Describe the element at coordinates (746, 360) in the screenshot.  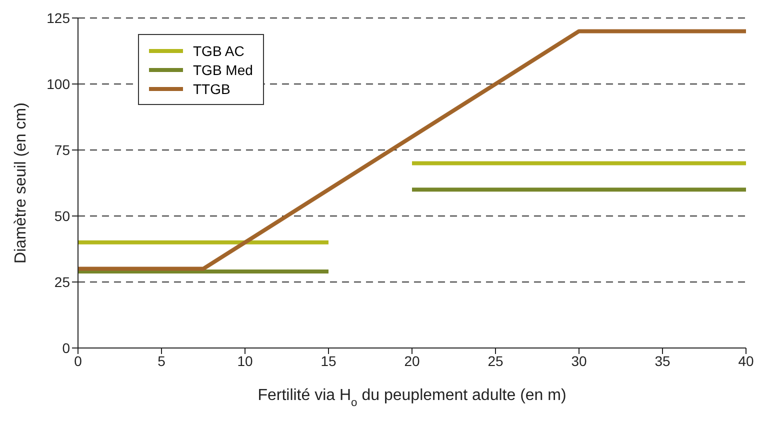
I see `x-tick-label: 40` at that location.